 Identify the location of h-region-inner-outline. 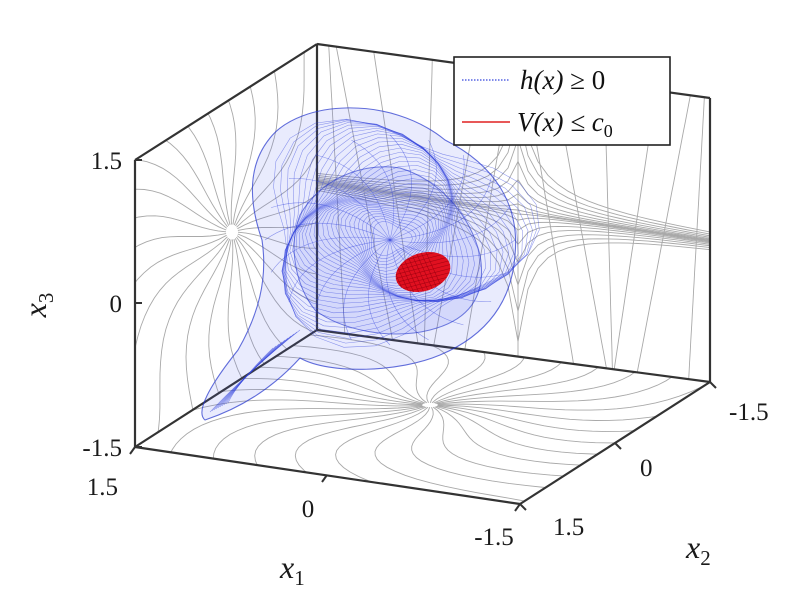
(387, 250).